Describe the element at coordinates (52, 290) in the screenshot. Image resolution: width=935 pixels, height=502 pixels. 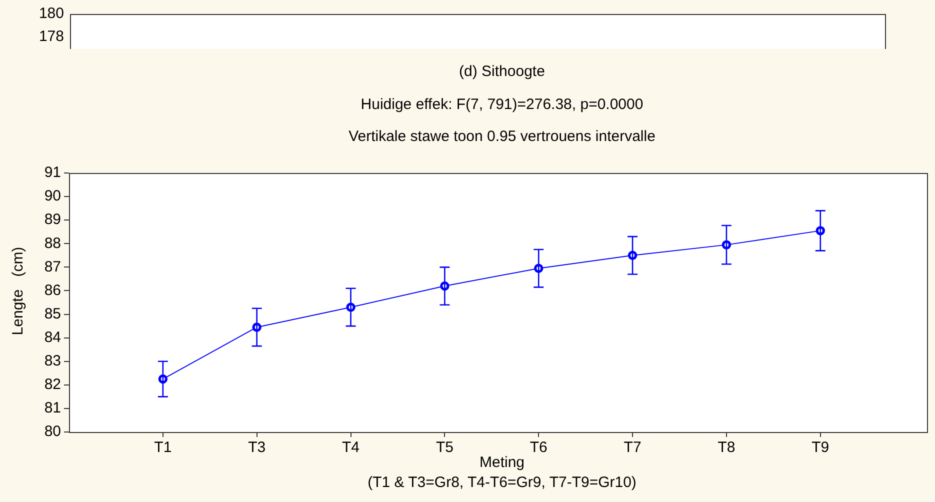
I see `y-tick-label: 86` at that location.